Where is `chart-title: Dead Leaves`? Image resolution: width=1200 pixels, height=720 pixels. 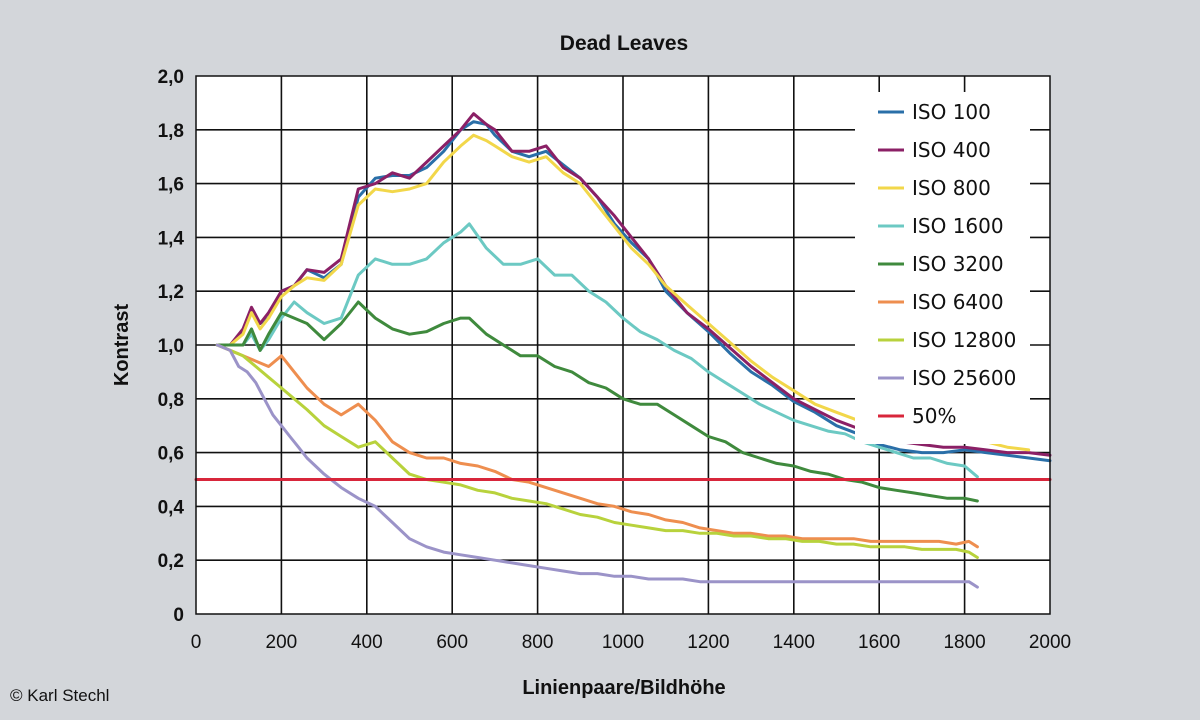 chart-title: Dead Leaves is located at coordinates (624, 43).